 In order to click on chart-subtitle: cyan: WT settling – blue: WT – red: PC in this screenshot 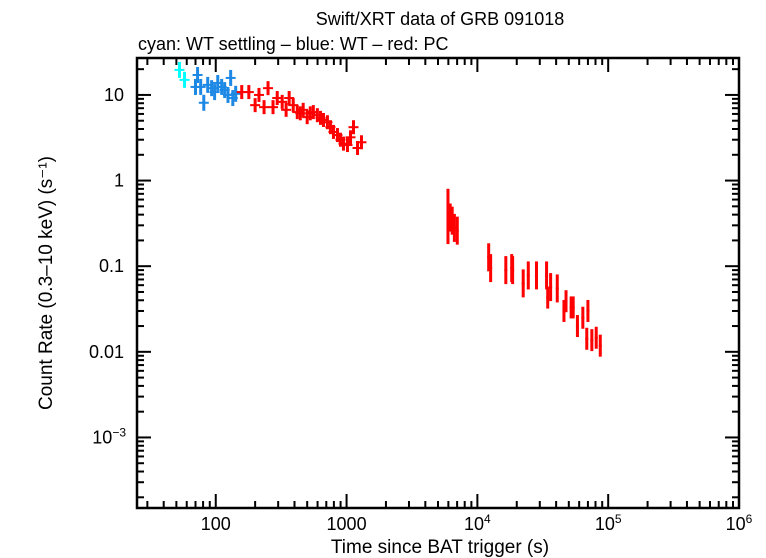, I will do `click(293, 44)`.